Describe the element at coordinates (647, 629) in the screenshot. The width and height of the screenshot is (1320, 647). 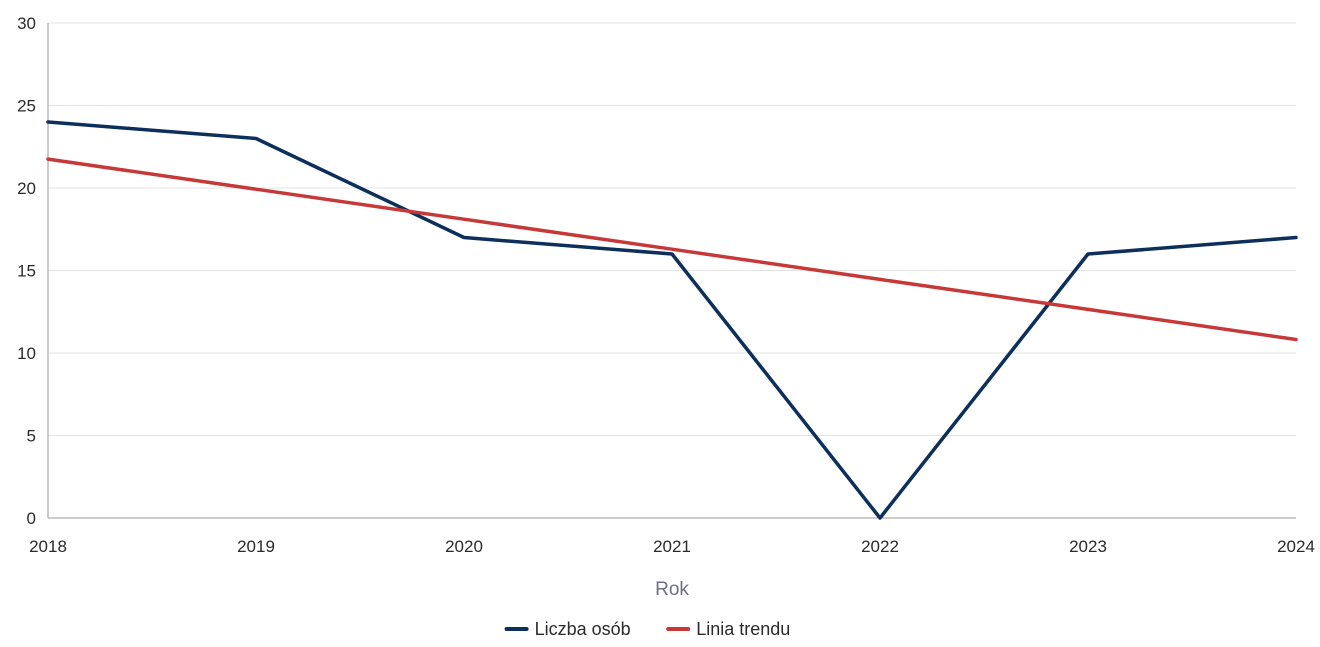
I see `legend: Liczba osób Linia trendu` at that location.